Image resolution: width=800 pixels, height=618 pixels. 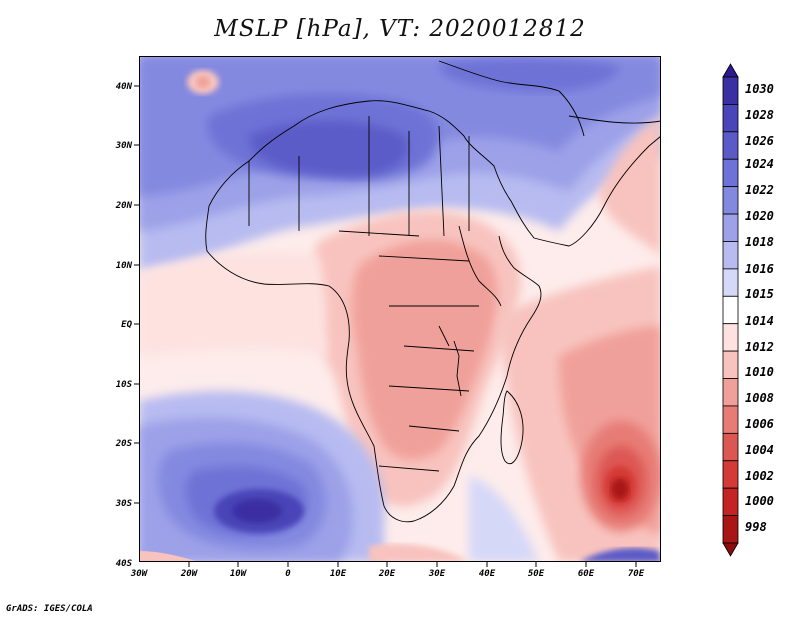 I want to click on colorbar-label: 1020, so click(x=759, y=216).